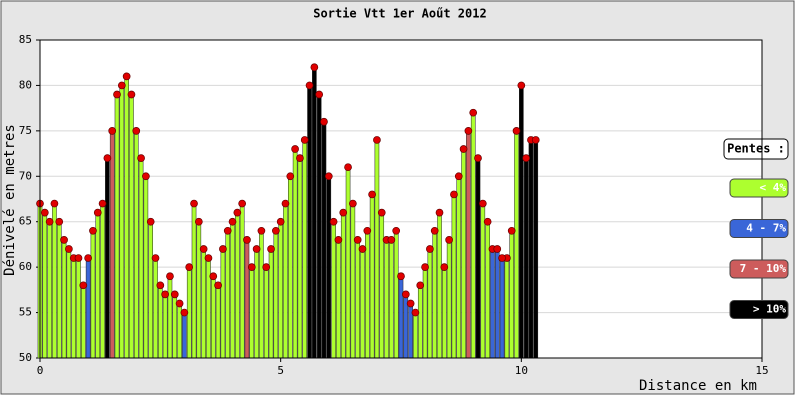 Image resolution: width=800 pixels, height=400 pixels. Describe the element at coordinates (773, 187) in the screenshot. I see `legend-label: < 4%` at that location.